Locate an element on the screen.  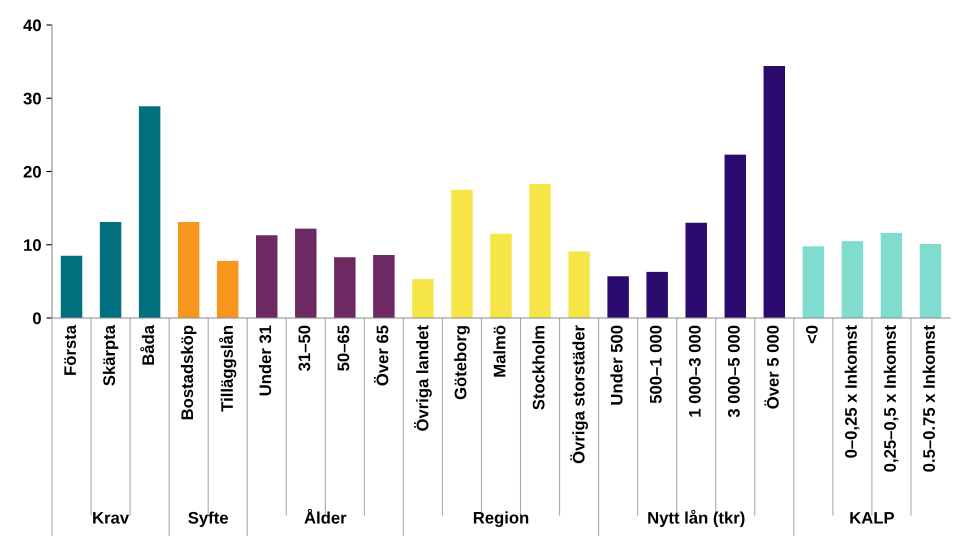
x-tick-label: Över 65 is located at coordinates (381, 355).